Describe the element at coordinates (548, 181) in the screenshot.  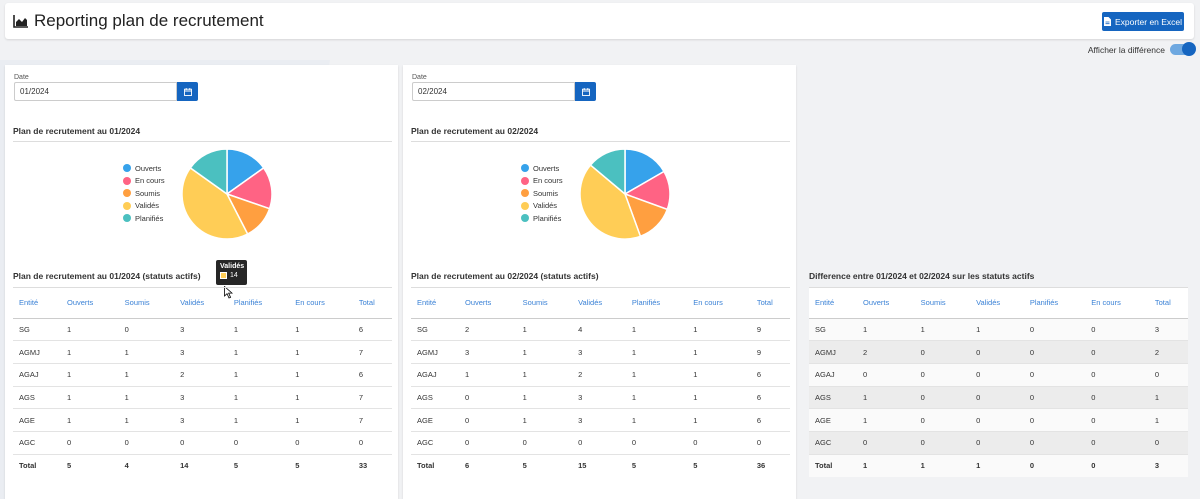
I see `legend-label: En cours` at that location.